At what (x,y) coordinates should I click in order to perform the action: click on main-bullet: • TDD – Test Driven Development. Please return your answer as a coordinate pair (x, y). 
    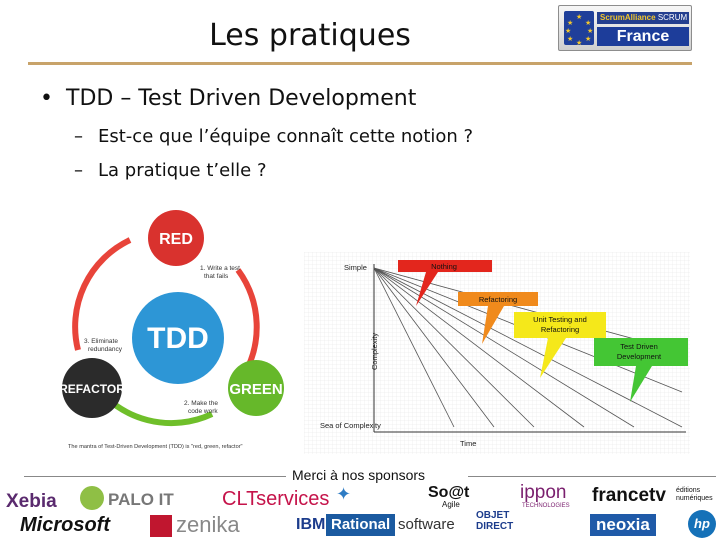
    Looking at the image, I should click on (228, 98).